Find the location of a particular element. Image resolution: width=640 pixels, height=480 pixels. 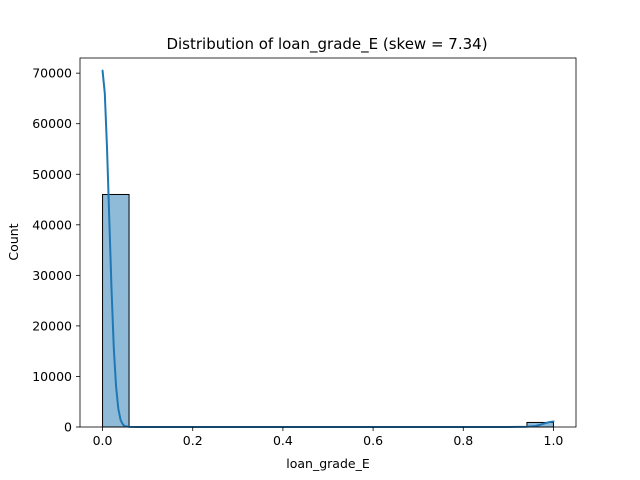

x-tick-label: 0.4 is located at coordinates (283, 440).